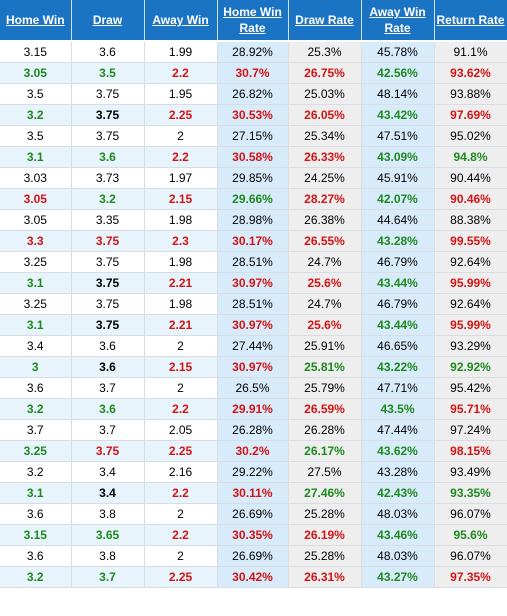  I want to click on header-draw-rate: Draw Rate, so click(325, 21).